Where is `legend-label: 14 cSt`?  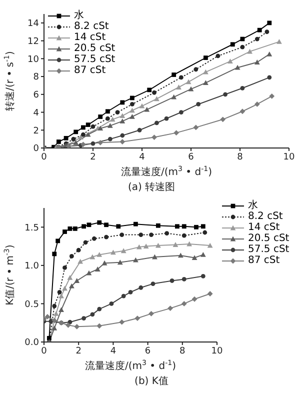 legend-label: 14 cSt is located at coordinates (90, 37).